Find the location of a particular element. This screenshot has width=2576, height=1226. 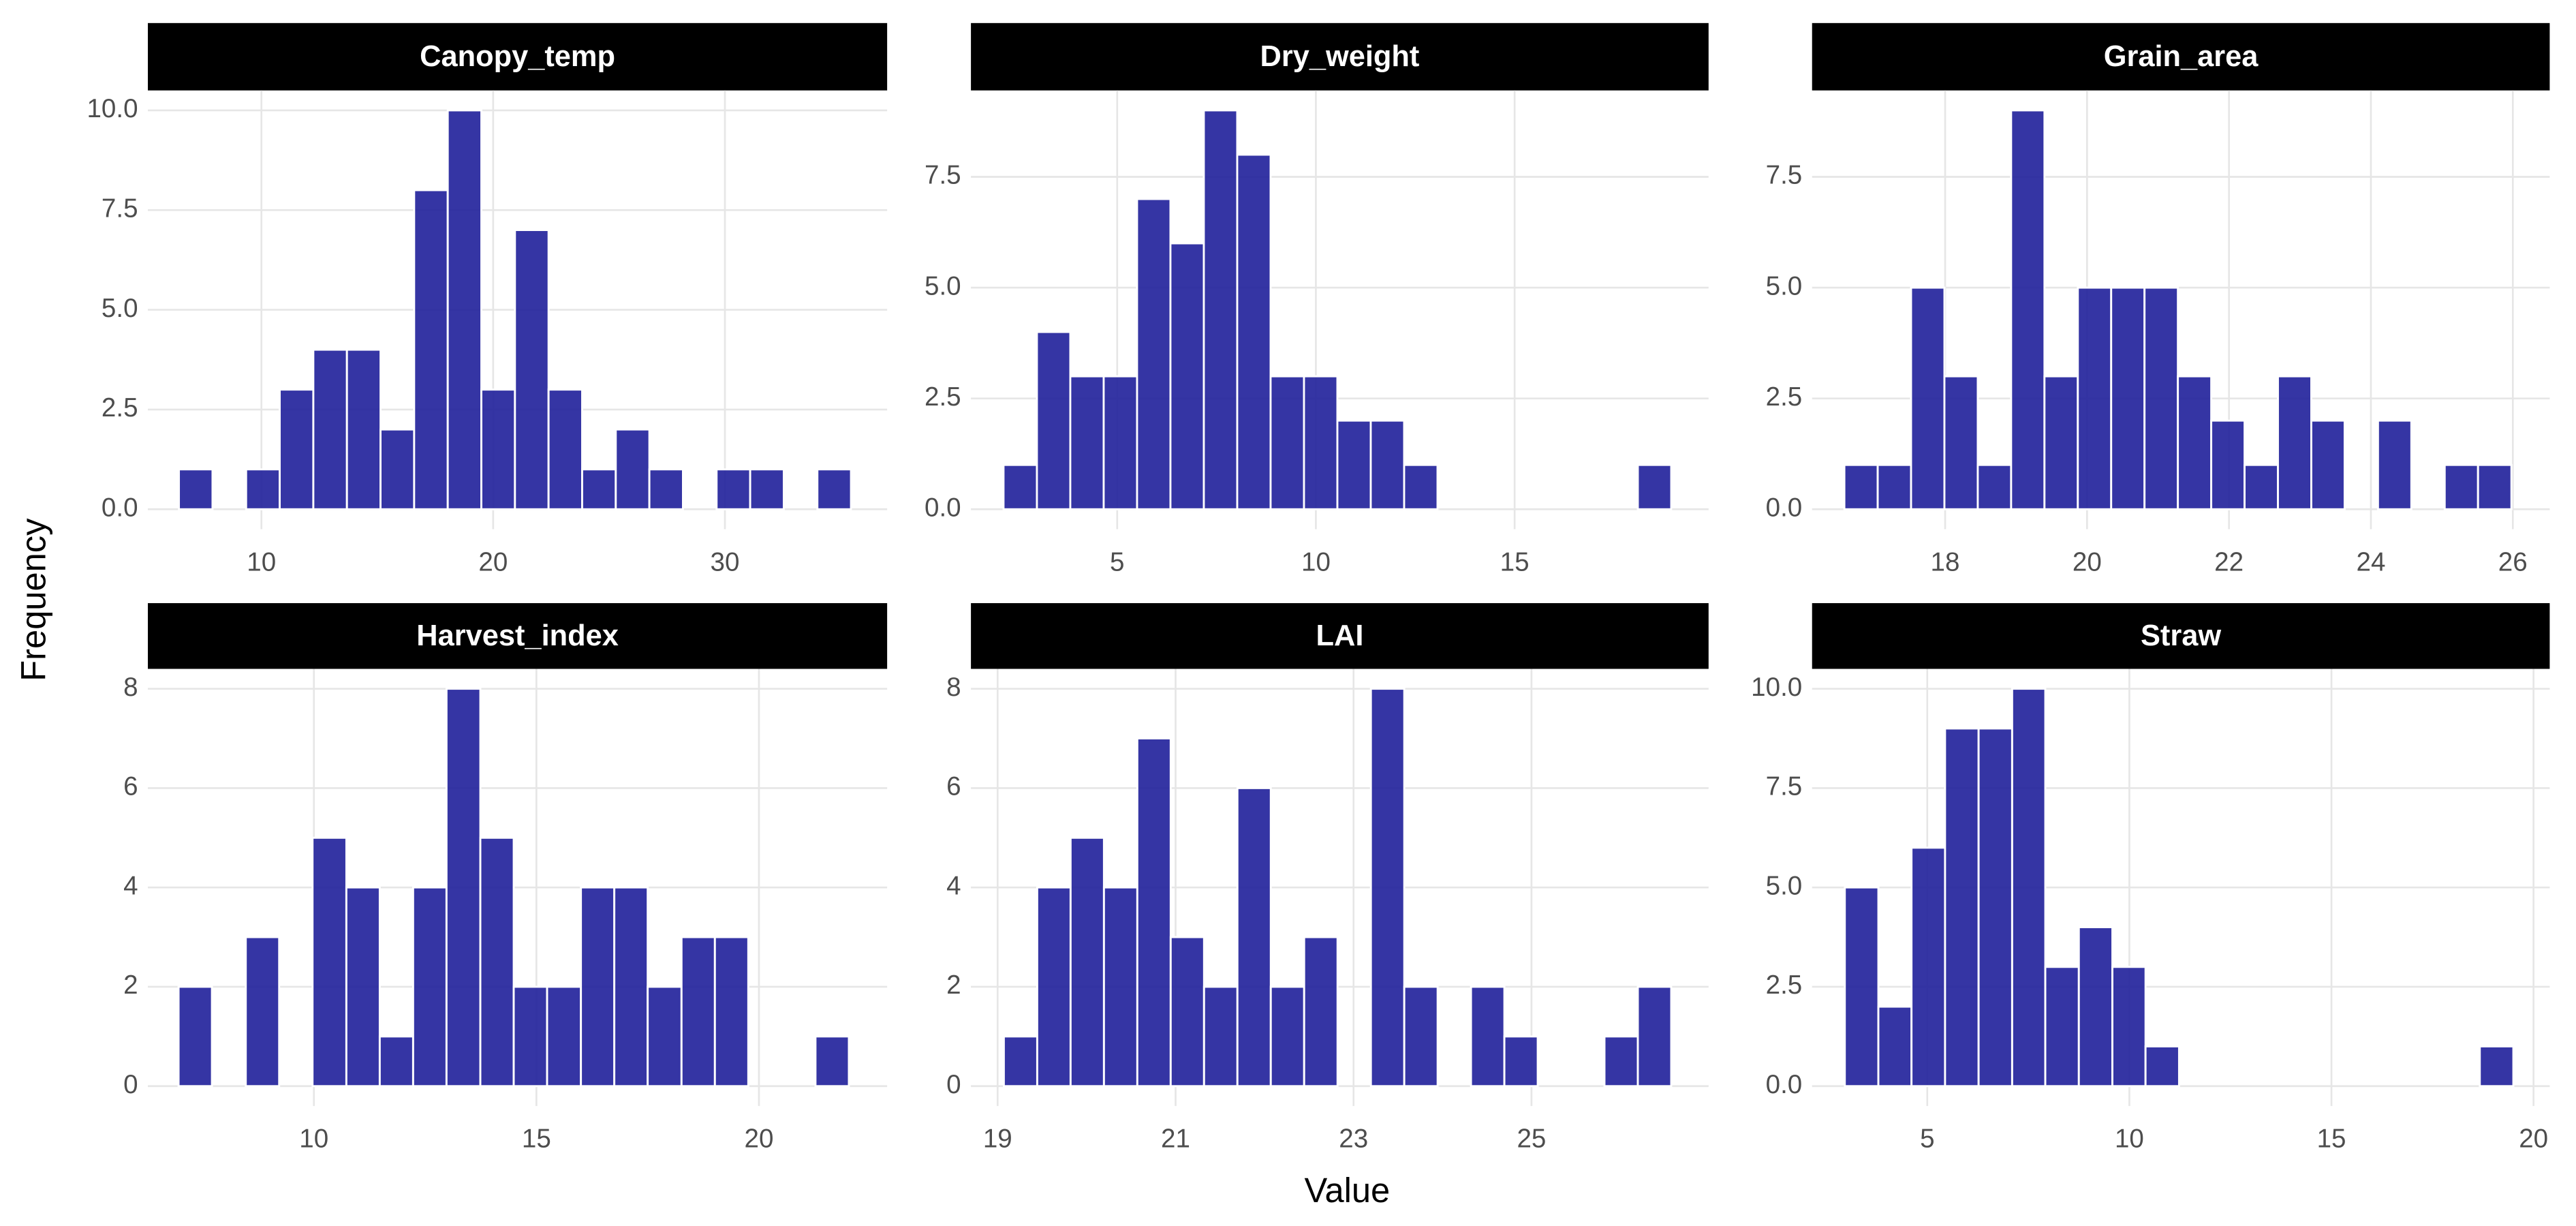

x-tick-label: 24 is located at coordinates (2370, 562).